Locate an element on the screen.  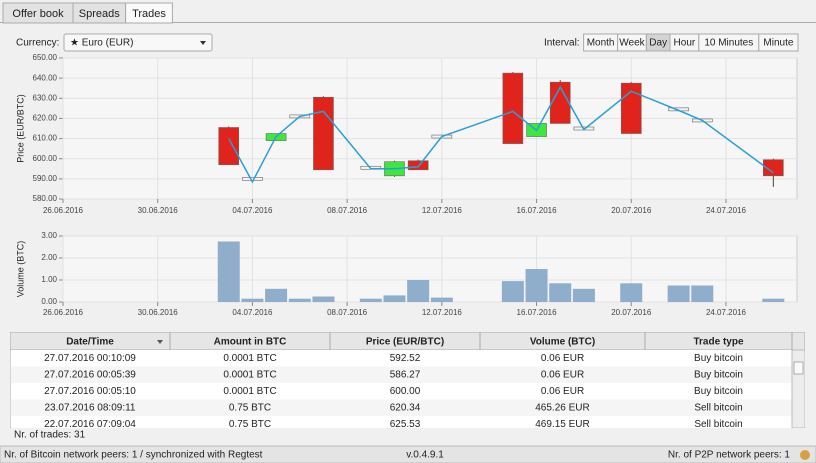
currency-value: ★ Euro (EUR) is located at coordinates (101, 43).